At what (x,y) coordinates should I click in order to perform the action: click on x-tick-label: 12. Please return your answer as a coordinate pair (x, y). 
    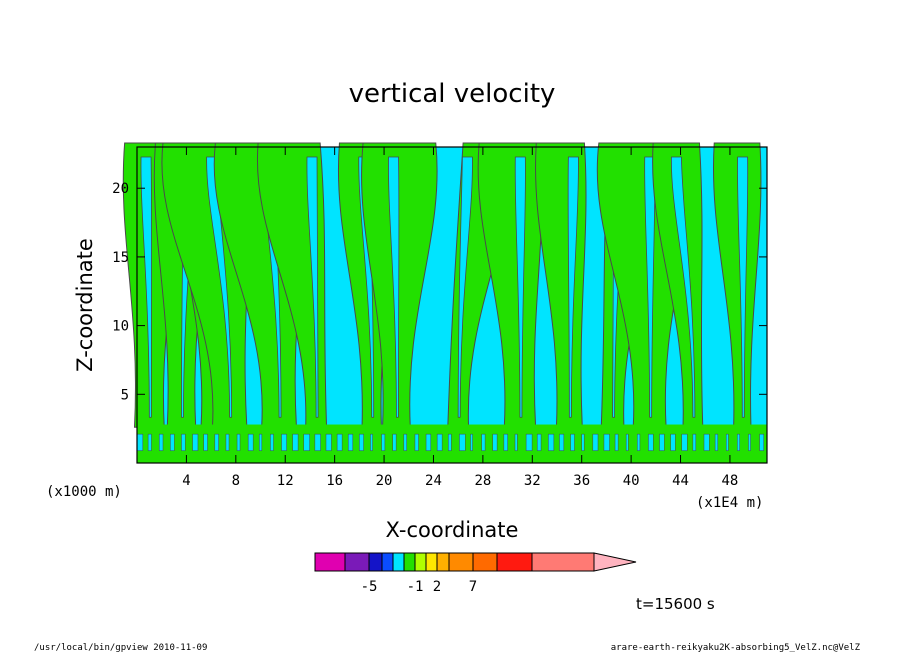
    Looking at the image, I should click on (285, 481).